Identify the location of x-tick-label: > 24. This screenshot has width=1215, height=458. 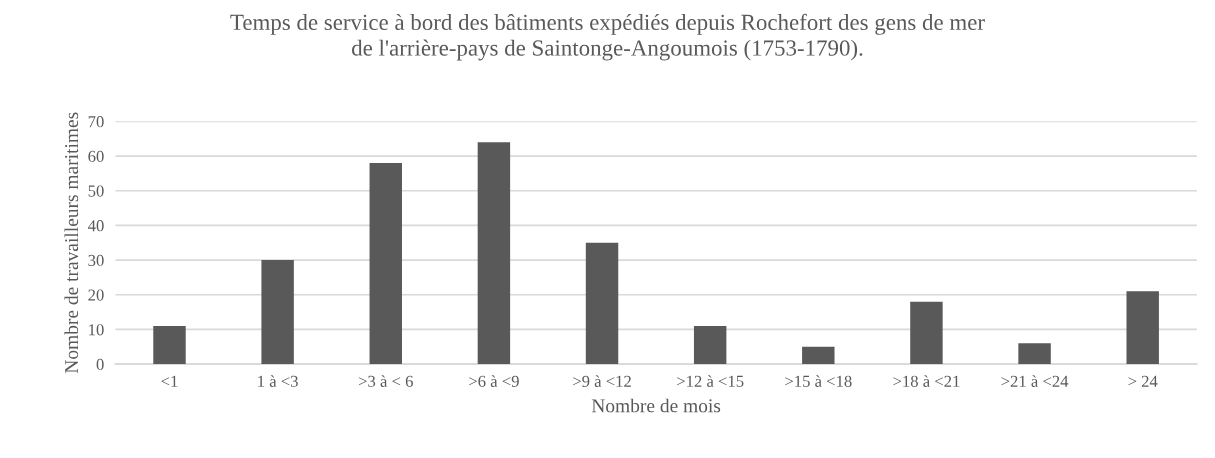
(1143, 381).